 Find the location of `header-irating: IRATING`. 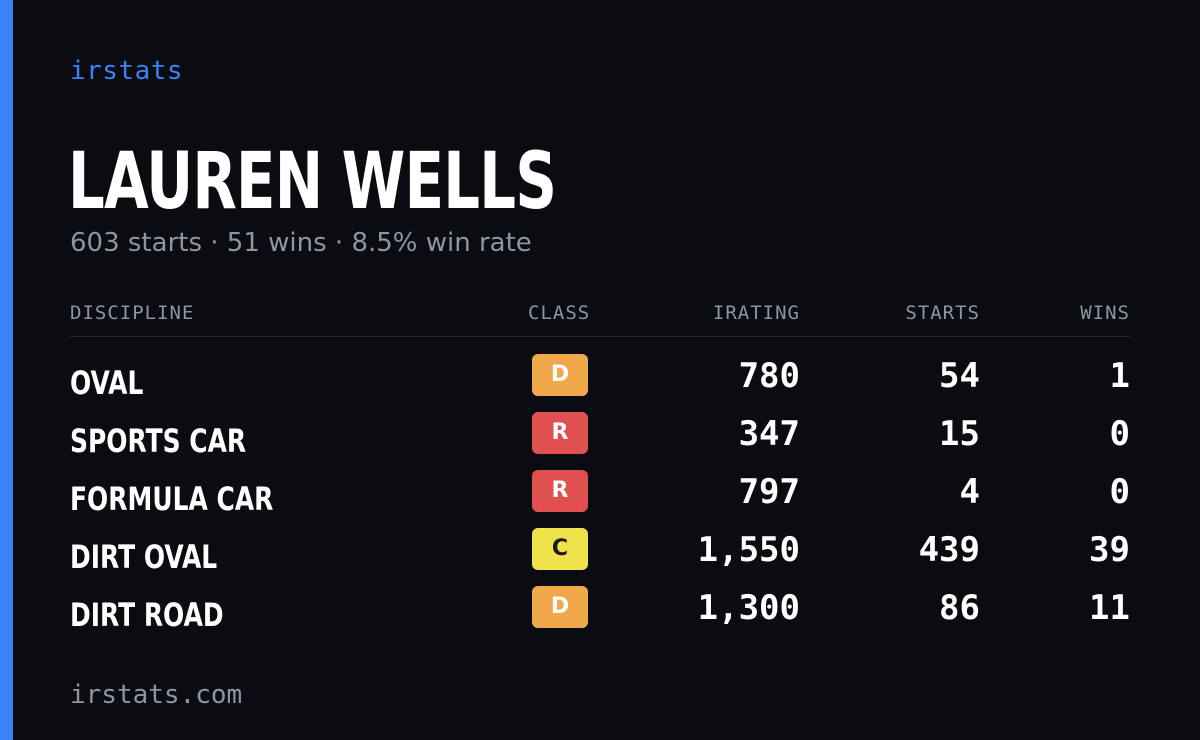

header-irating: IRATING is located at coordinates (756, 313).